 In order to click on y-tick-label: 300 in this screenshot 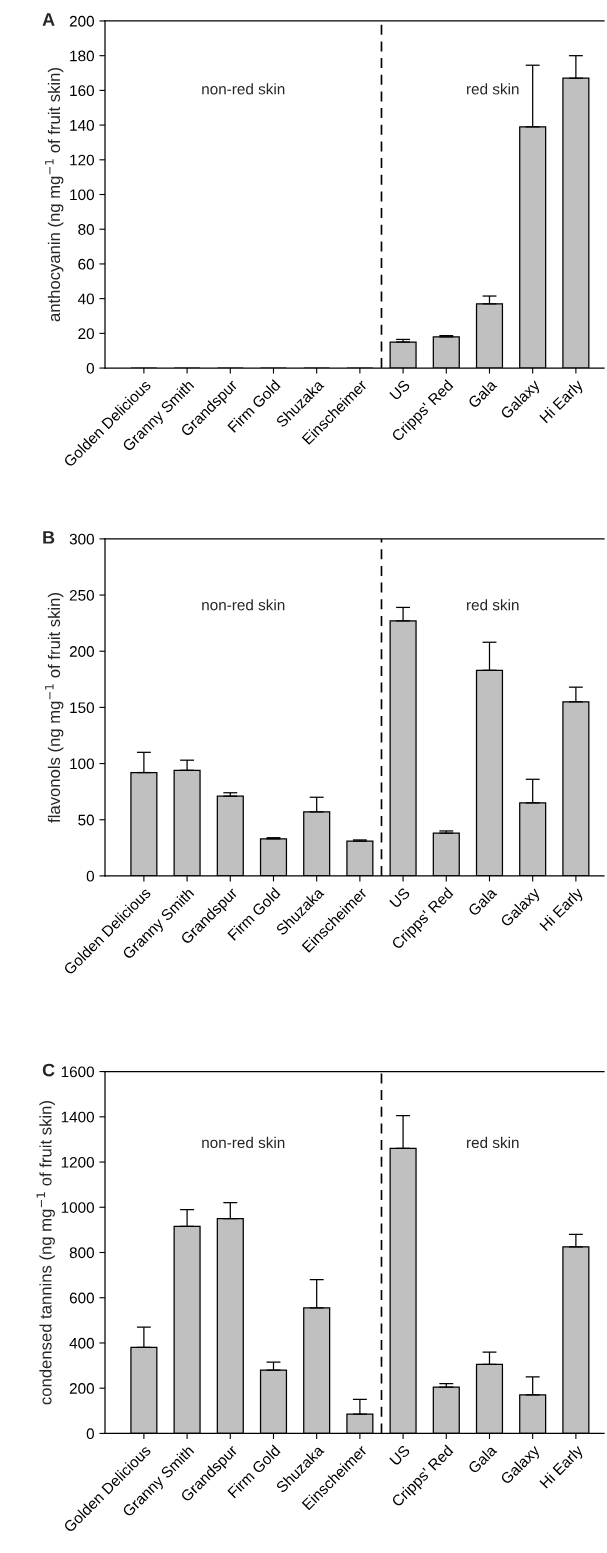, I will do `click(81, 539)`.